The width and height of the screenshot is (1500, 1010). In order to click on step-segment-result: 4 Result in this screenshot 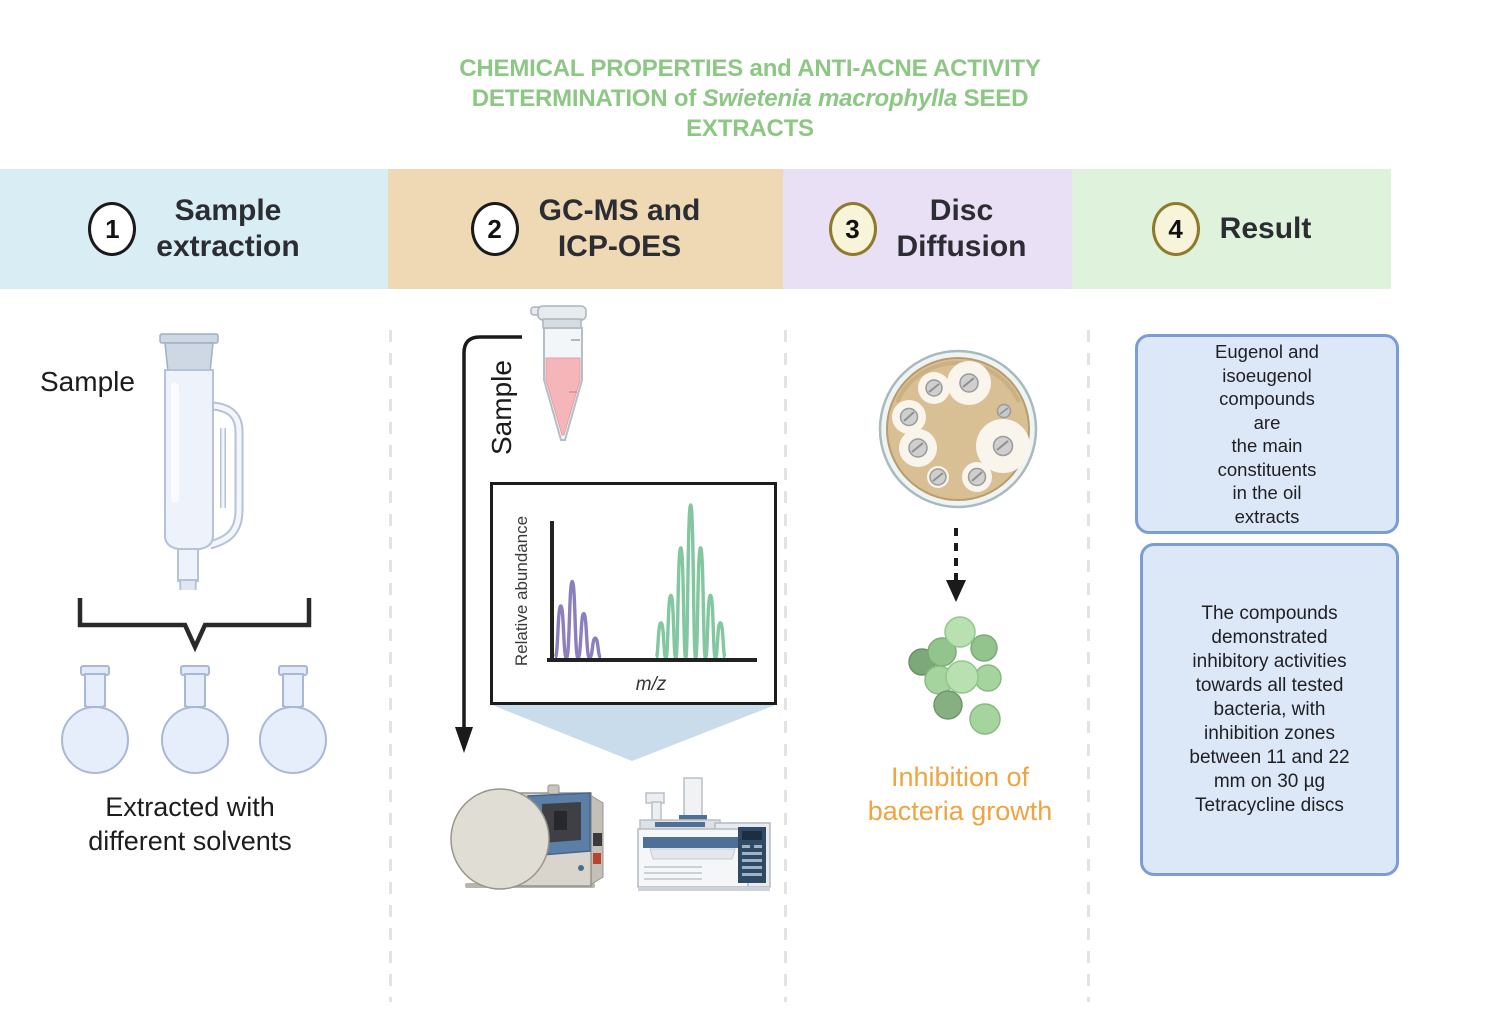, I will do `click(1231, 229)`.